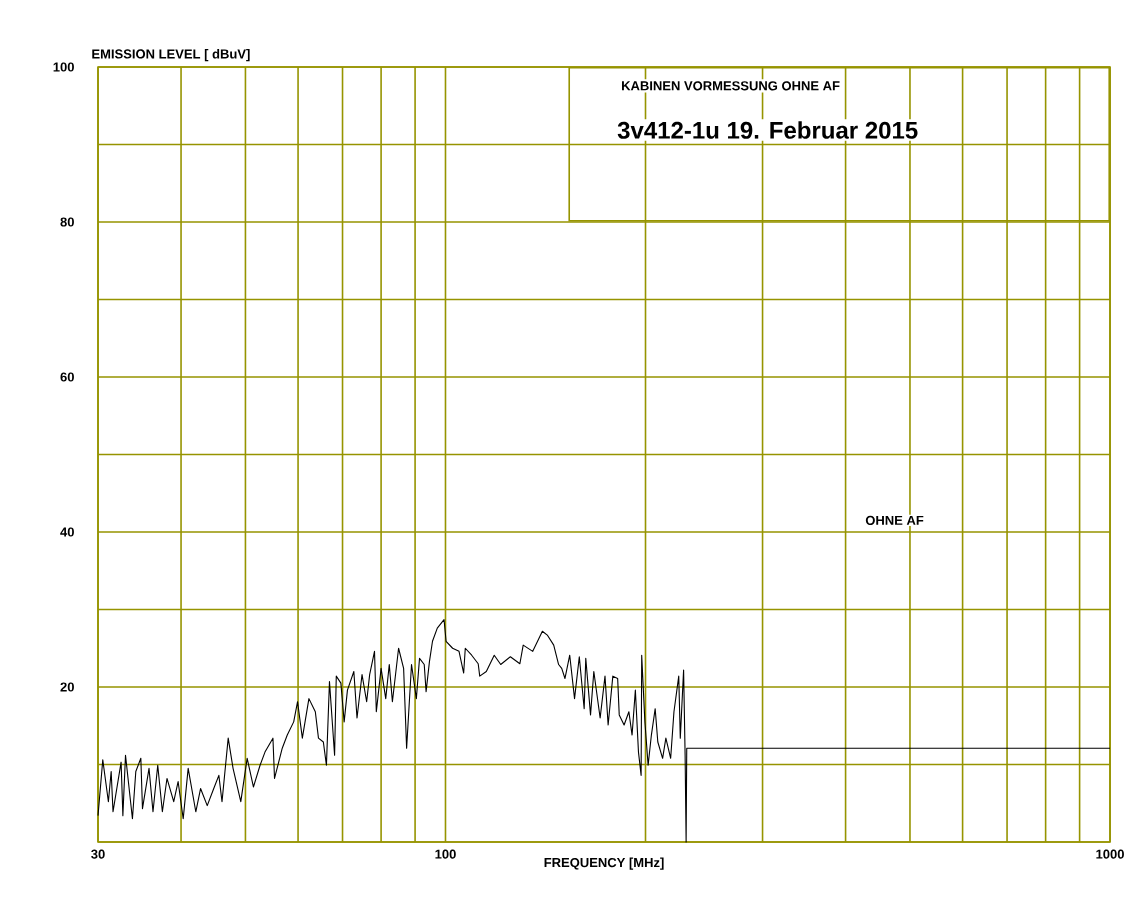 The image size is (1137, 898). Describe the element at coordinates (731, 86) in the screenshot. I see `annotation: KABINEN VORMESSUNG OHNE AF` at that location.